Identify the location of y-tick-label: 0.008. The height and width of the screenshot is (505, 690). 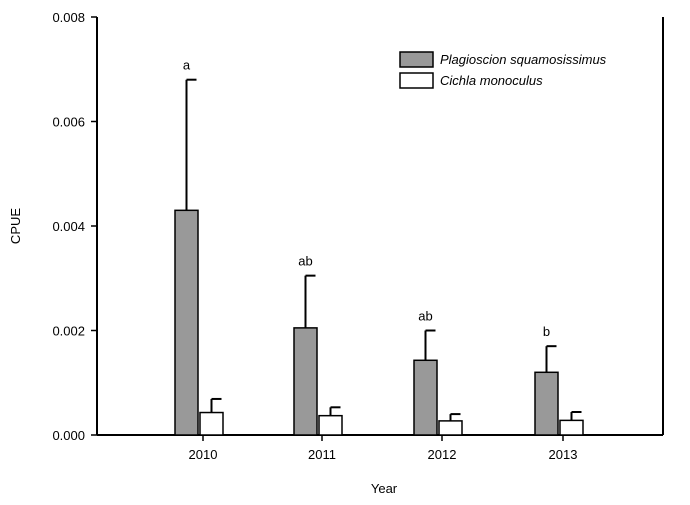
(68, 17).